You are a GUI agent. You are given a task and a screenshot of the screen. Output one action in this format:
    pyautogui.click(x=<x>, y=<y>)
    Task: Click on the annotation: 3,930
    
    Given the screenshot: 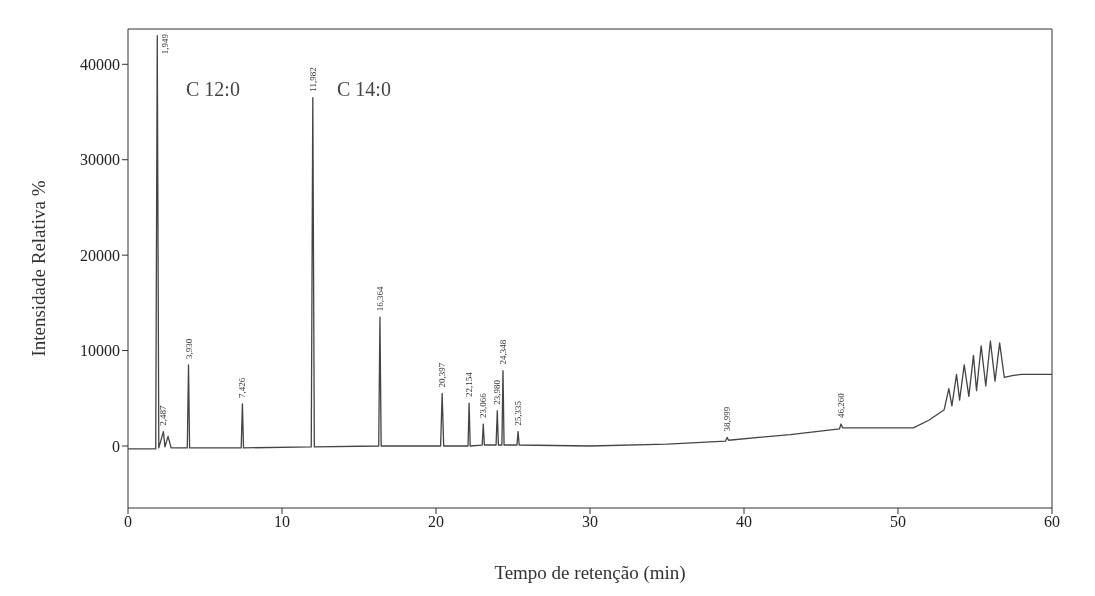 What is the action you would take?
    pyautogui.click(x=188, y=348)
    